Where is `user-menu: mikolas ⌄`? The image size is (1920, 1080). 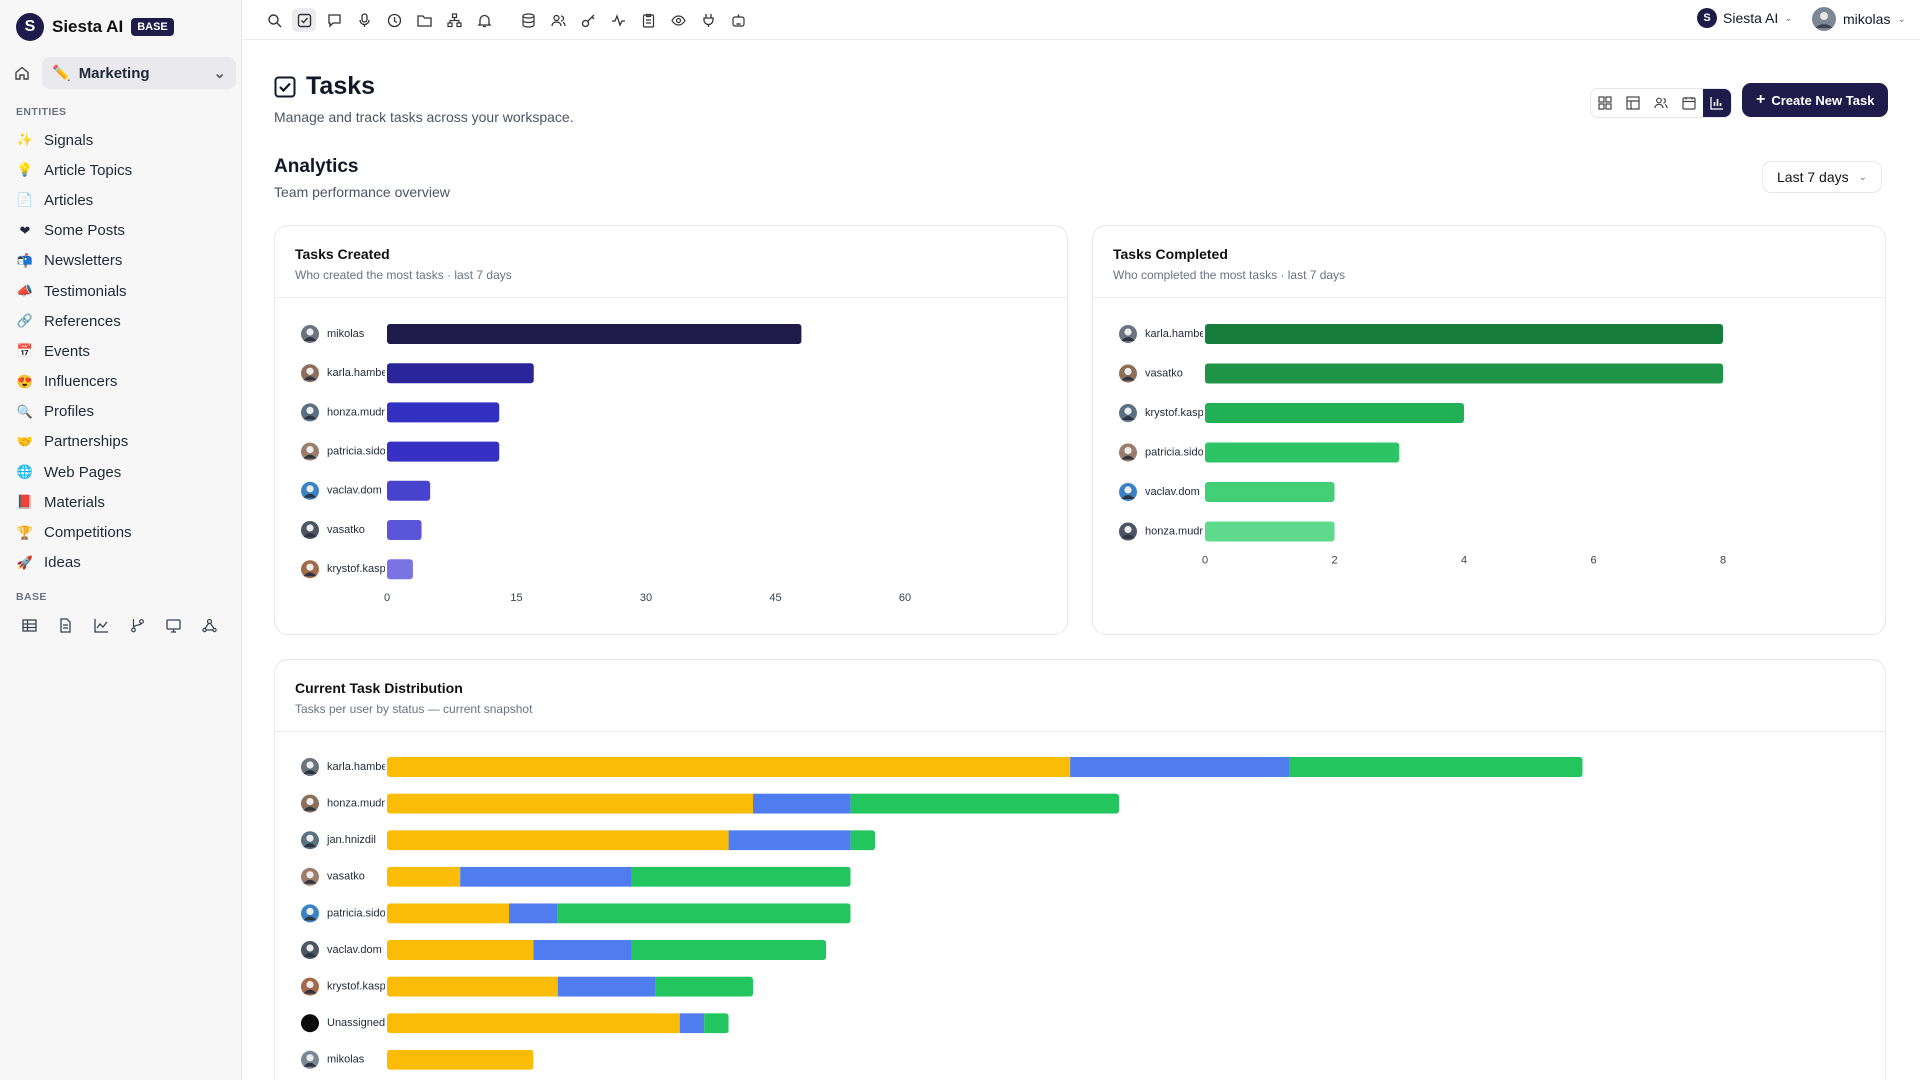 user-menu: mikolas ⌄ is located at coordinates (1859, 19).